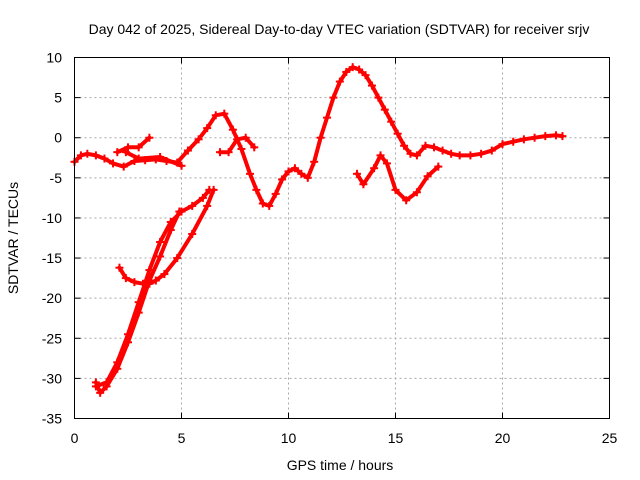 The image size is (640, 480). I want to click on x-tick-label: 5, so click(182, 438).